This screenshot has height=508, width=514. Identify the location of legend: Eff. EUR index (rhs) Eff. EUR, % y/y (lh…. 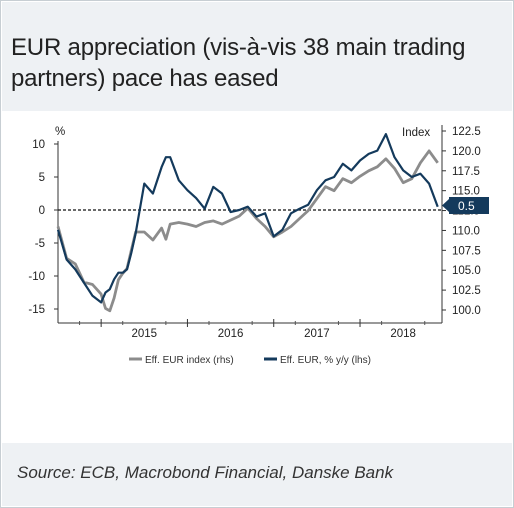
(250, 360).